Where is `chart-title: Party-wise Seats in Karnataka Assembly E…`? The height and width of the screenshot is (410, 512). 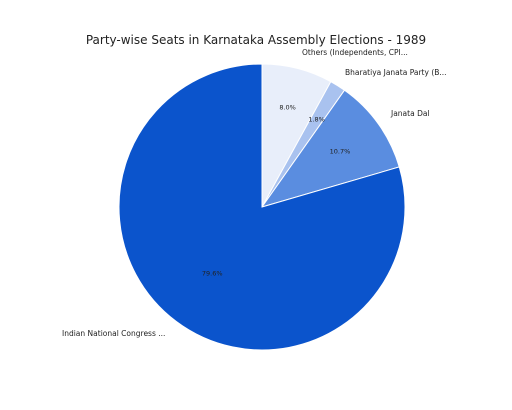 chart-title: Party-wise Seats in Karnataka Assembly E… is located at coordinates (256, 40).